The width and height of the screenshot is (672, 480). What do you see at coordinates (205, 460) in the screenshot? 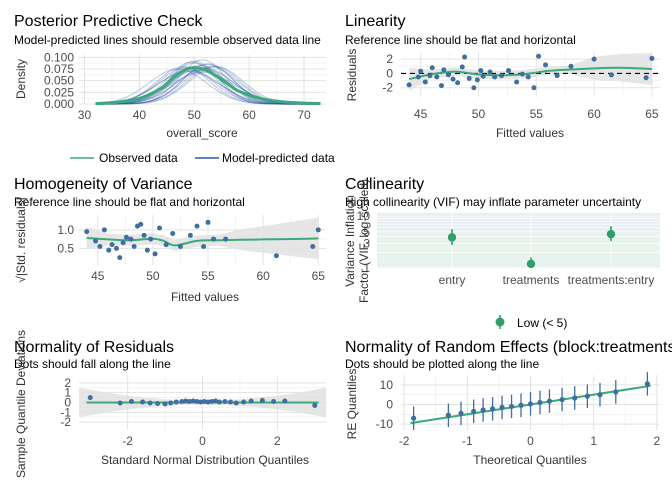
I see `nres-x-label: Standard Normal Distribution Quantiles` at bounding box center [205, 460].